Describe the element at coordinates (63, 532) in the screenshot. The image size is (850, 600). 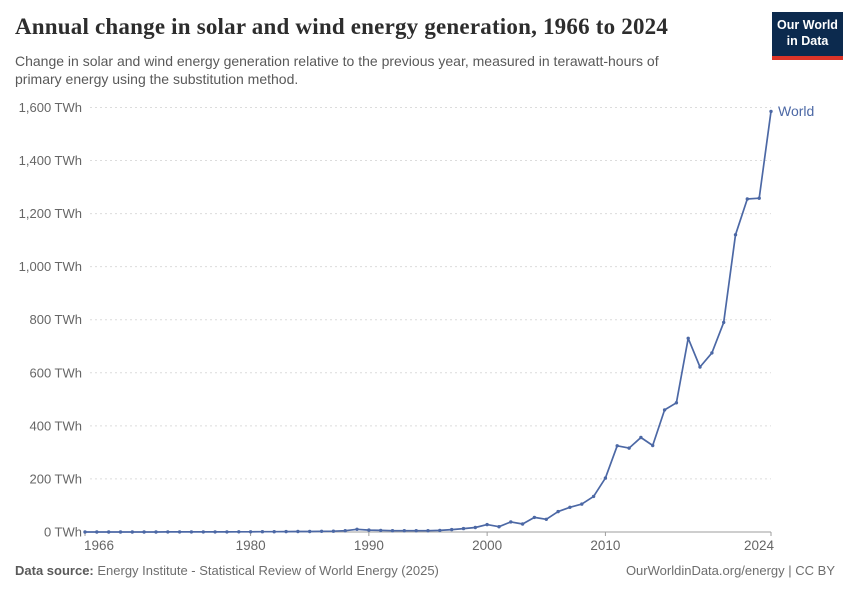
I see `y-axis-label: 0 TWh` at that location.